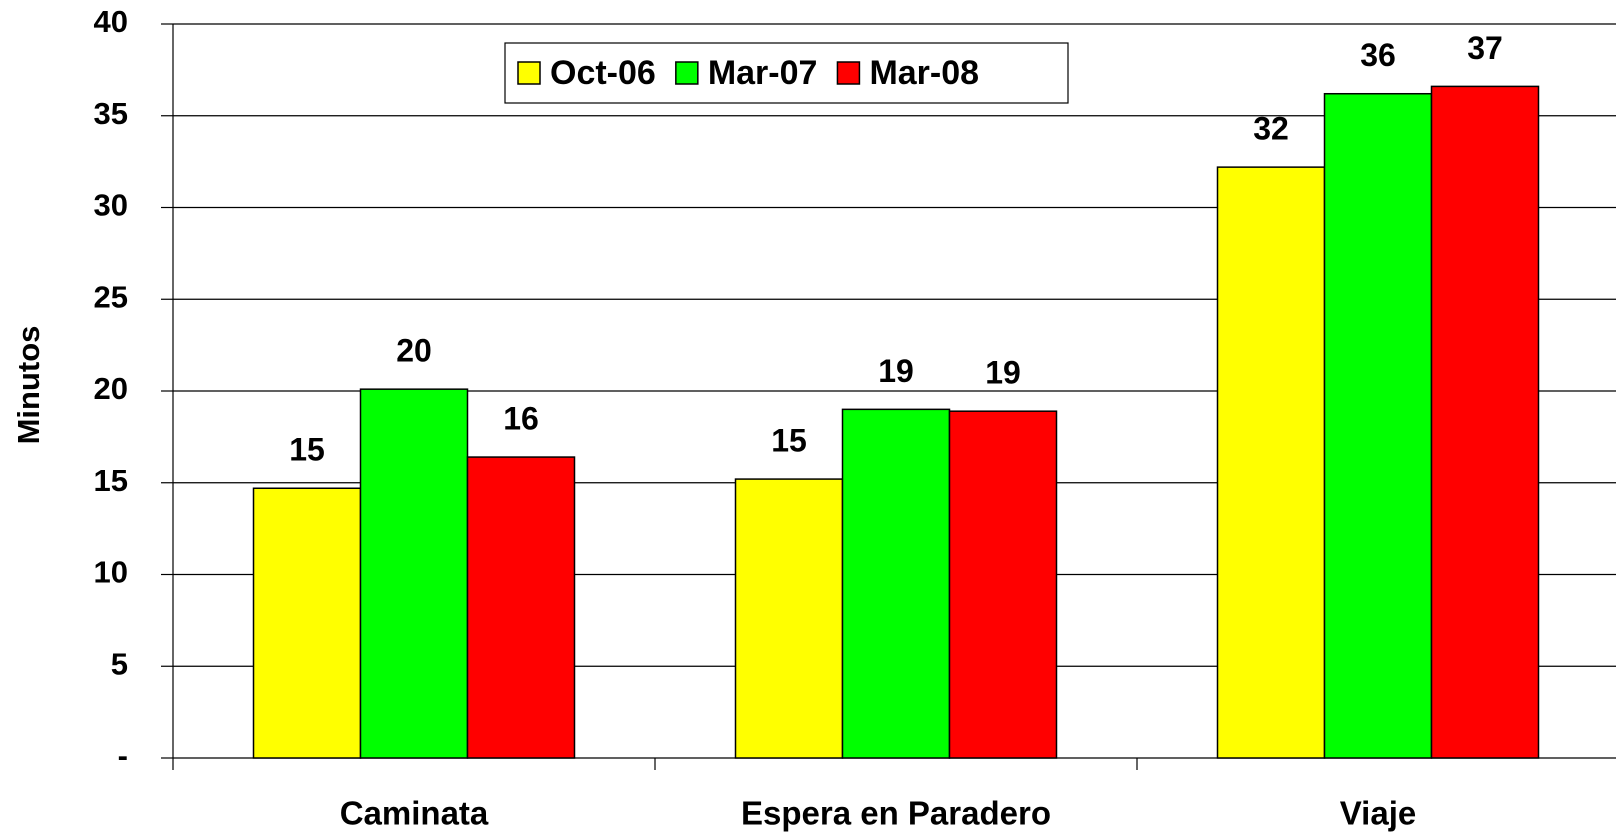  What do you see at coordinates (763, 73) in the screenshot?
I see `legend-label: Mar-07` at bounding box center [763, 73].